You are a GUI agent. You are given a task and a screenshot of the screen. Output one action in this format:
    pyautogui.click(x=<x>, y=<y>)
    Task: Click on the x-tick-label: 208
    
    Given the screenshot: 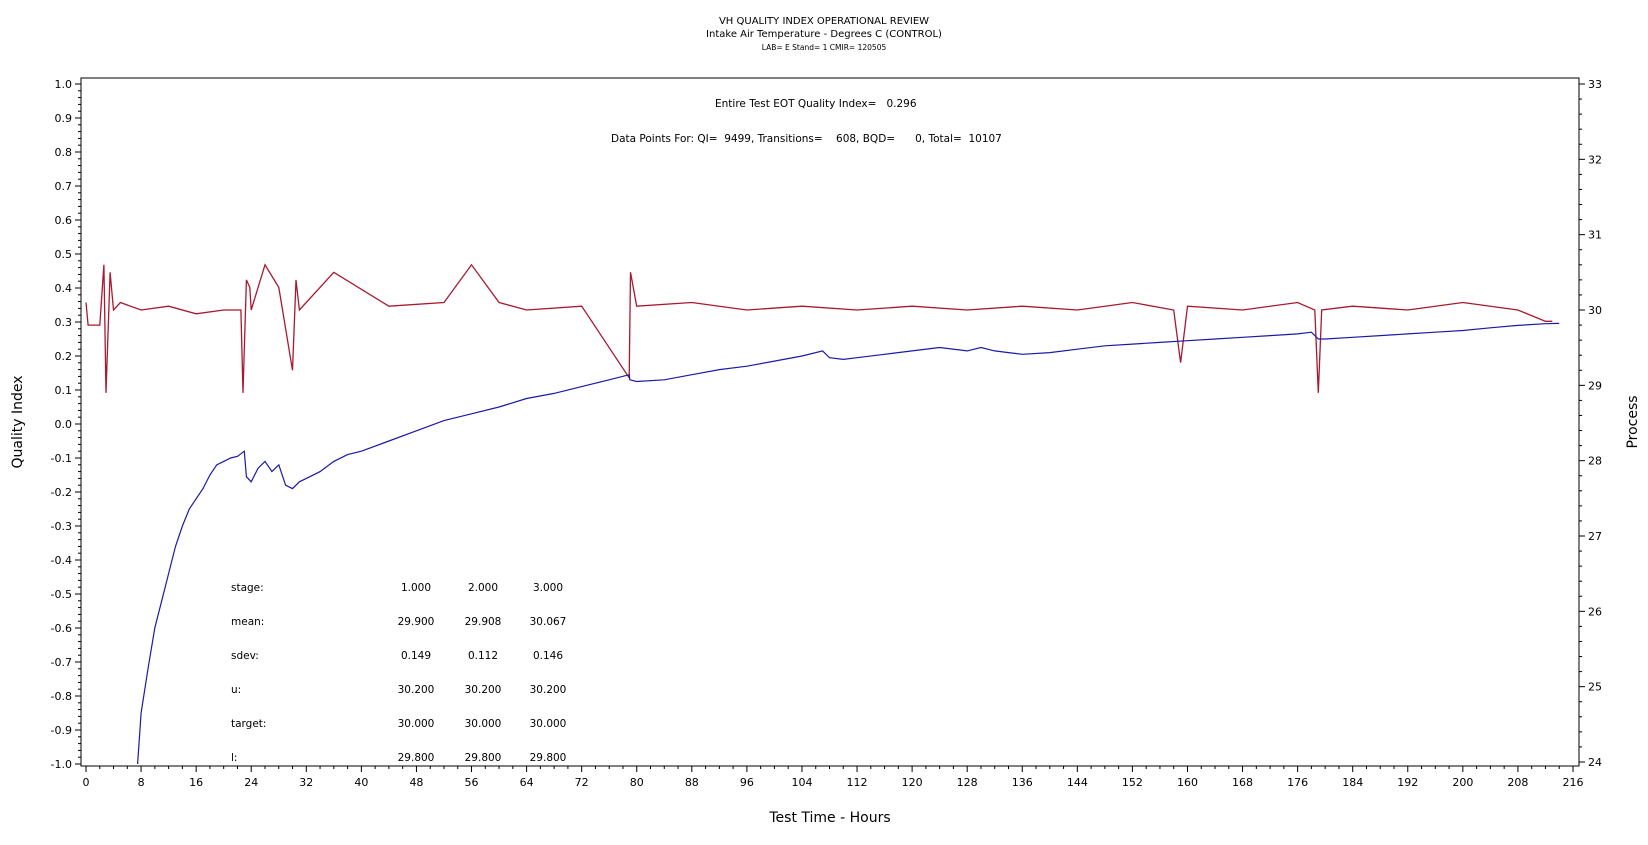 What is the action you would take?
    pyautogui.click(x=1517, y=782)
    